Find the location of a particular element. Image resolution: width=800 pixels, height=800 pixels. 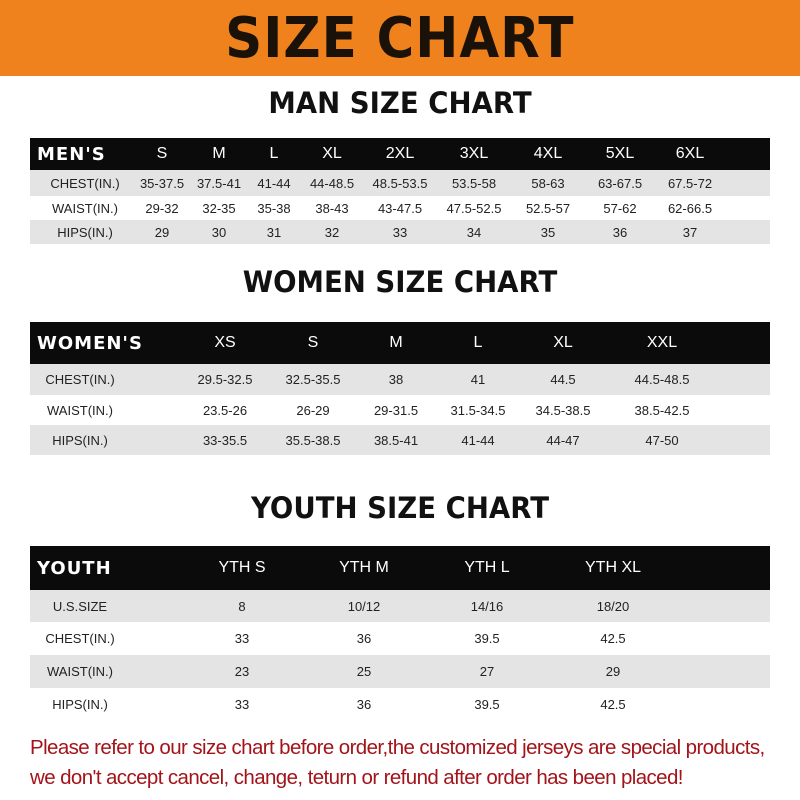

table-cell: 23 is located at coordinates (242, 671).